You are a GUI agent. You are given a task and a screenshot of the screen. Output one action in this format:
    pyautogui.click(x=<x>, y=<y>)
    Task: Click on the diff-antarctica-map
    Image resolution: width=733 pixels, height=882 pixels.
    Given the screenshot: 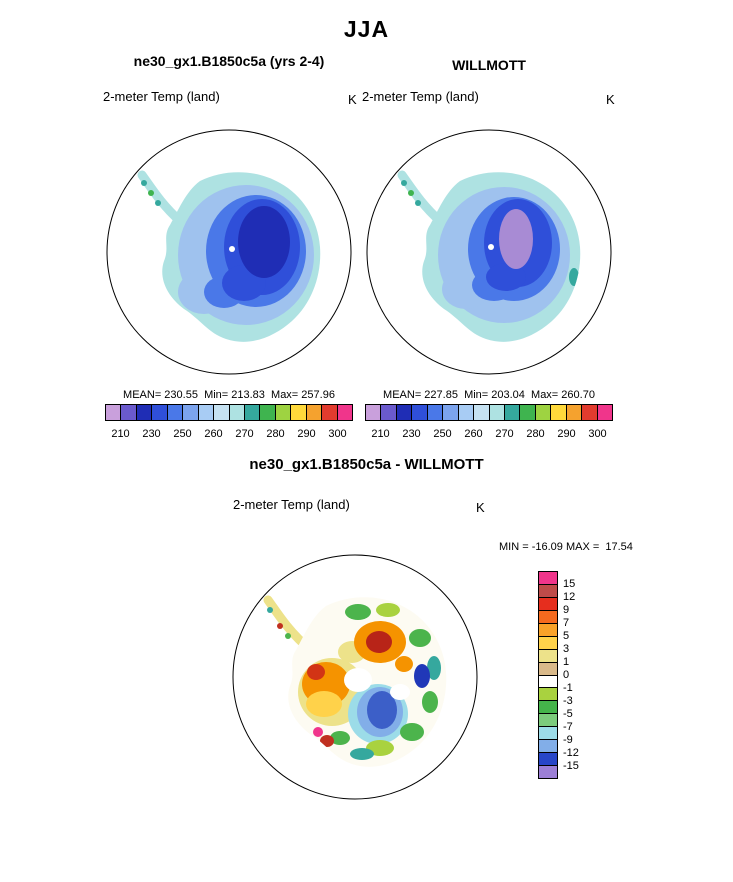 What is the action you would take?
    pyautogui.click(x=355, y=677)
    